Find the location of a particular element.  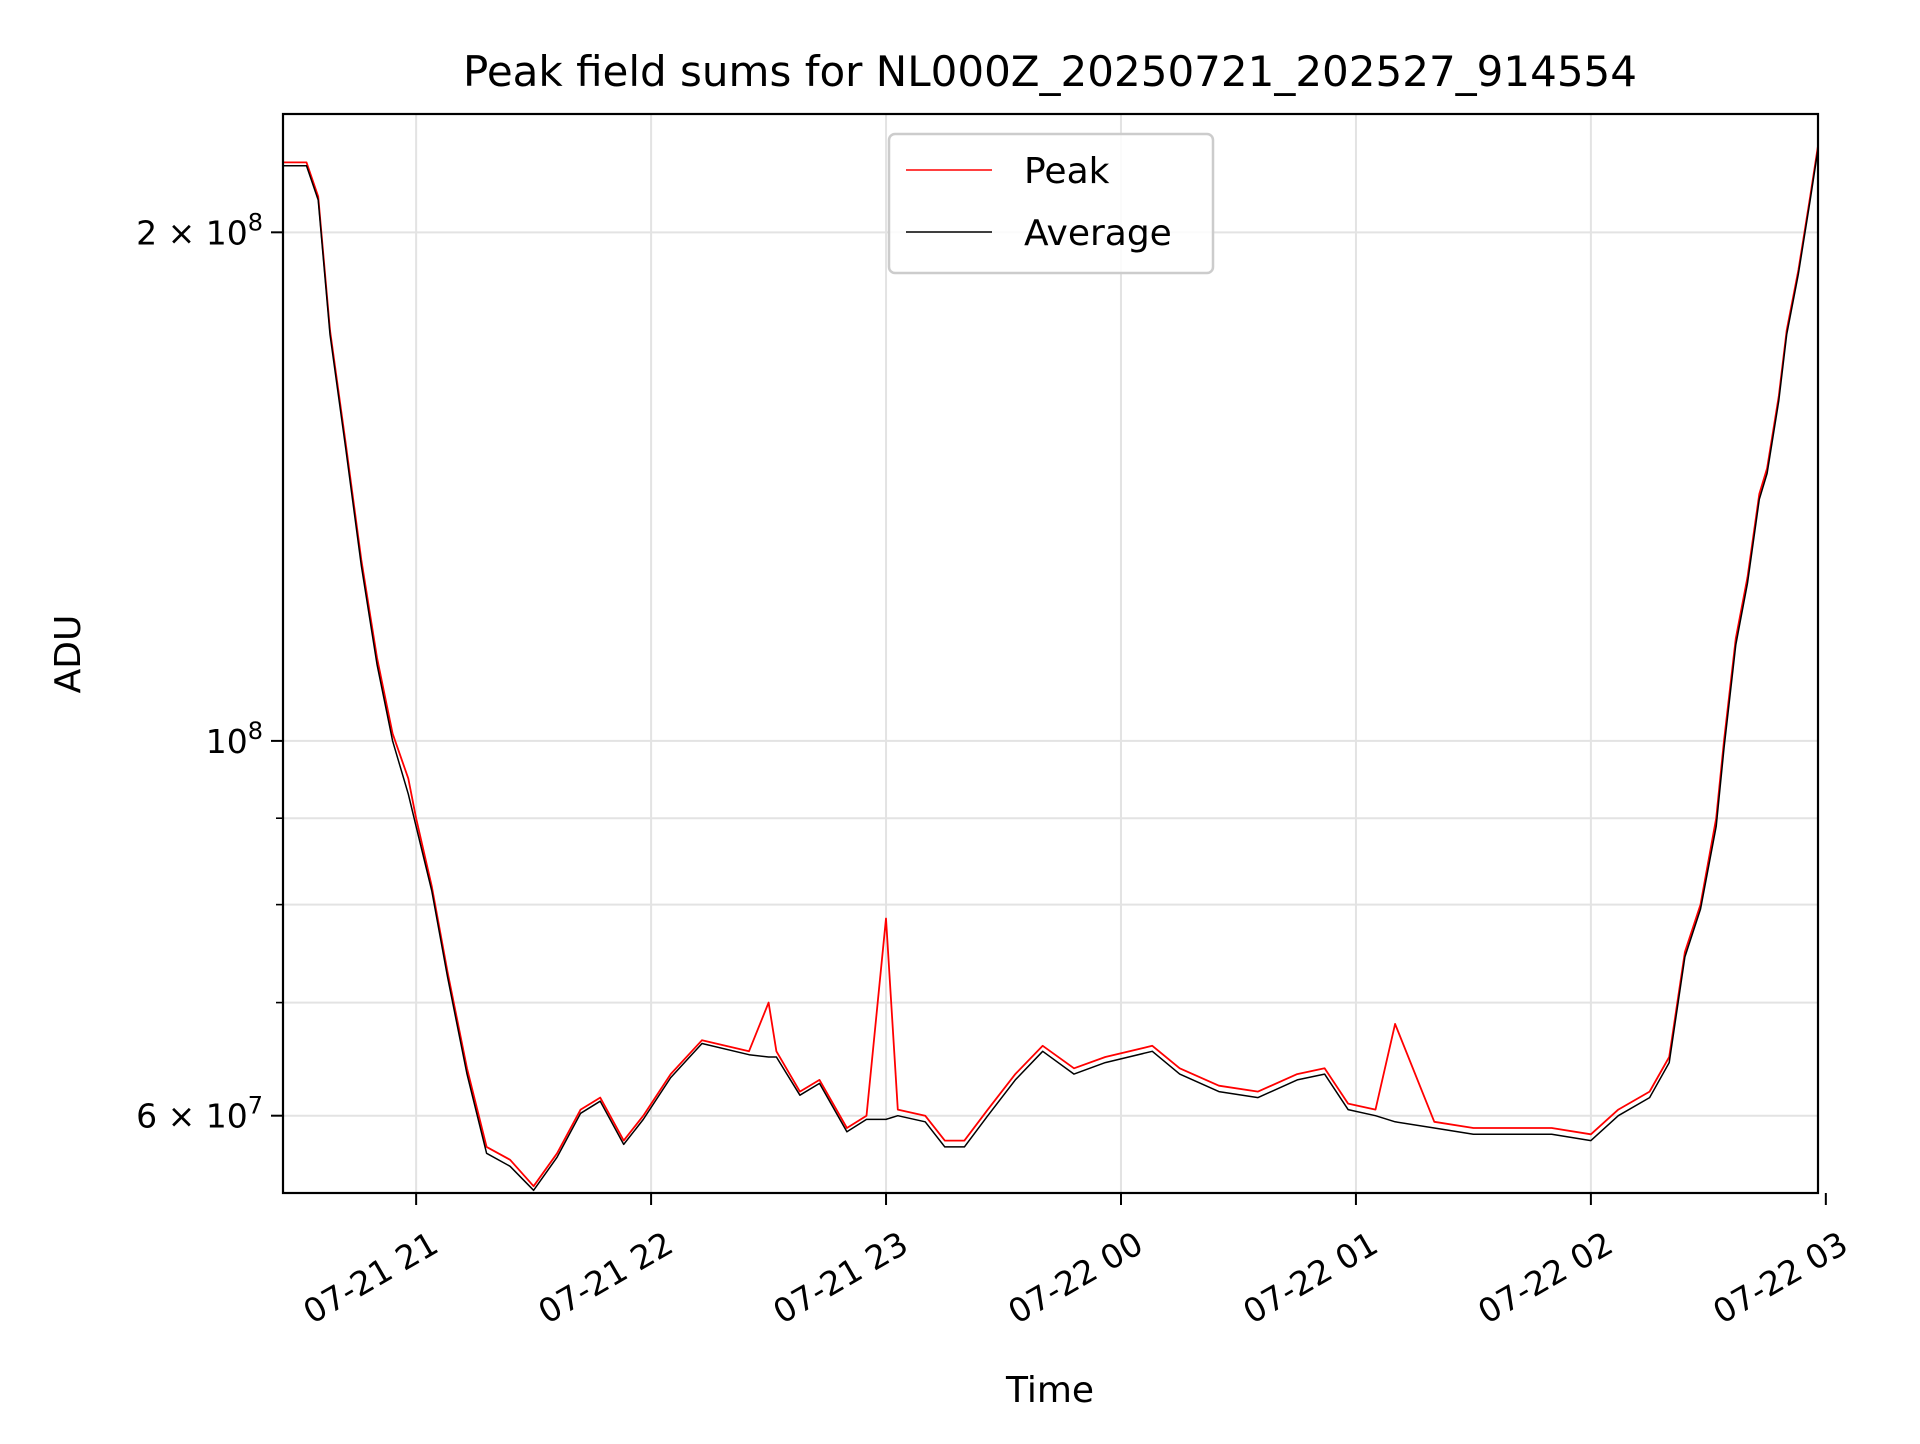

x-axis-label: Time is located at coordinates (1049, 1390).